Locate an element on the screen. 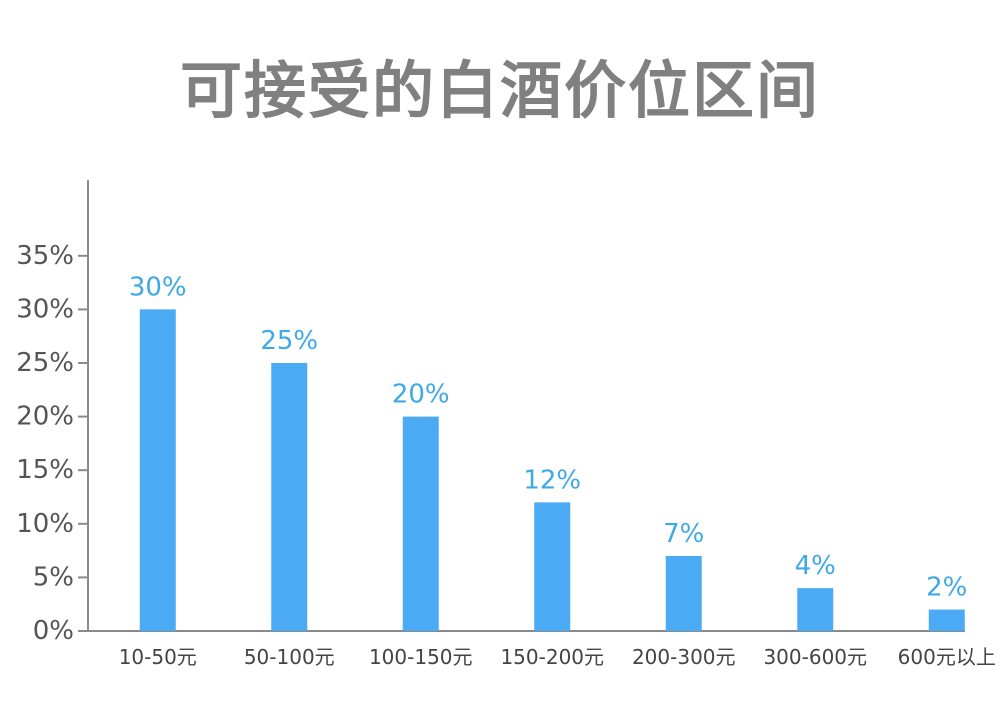  data-label: 7% is located at coordinates (683, 534).